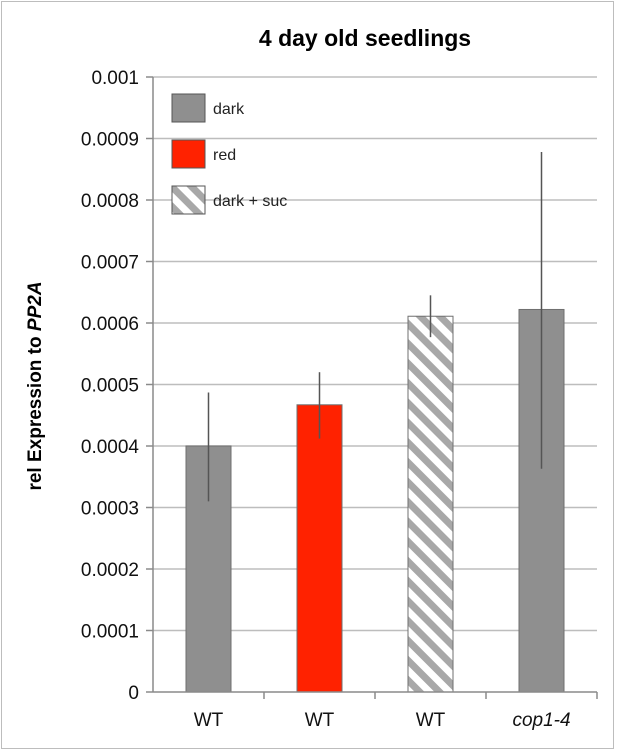 Image resolution: width=617 pixels, height=752 pixels. Describe the element at coordinates (35, 306) in the screenshot. I see `y-axis-label-gene: PP2A` at that location.